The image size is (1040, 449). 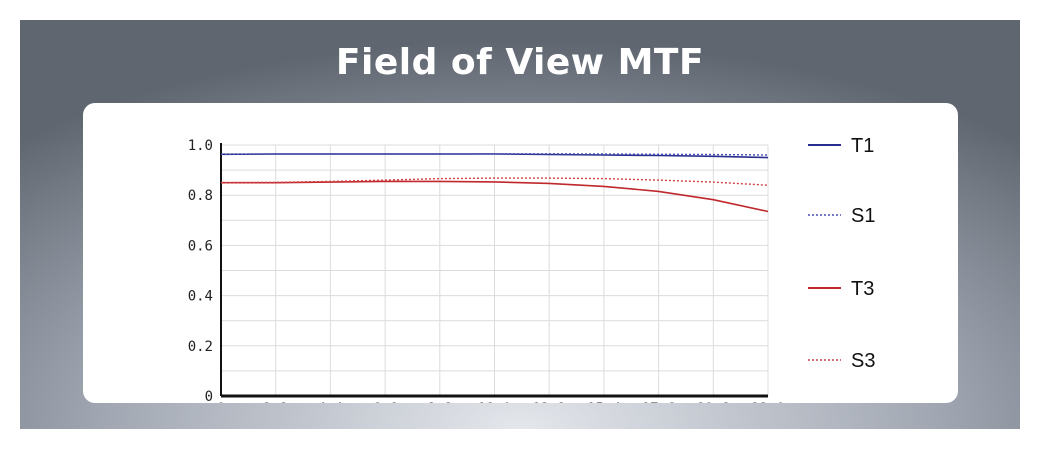 What do you see at coordinates (659, 402) in the screenshot?
I see `x-tick-label: 17.6` at bounding box center [659, 402].